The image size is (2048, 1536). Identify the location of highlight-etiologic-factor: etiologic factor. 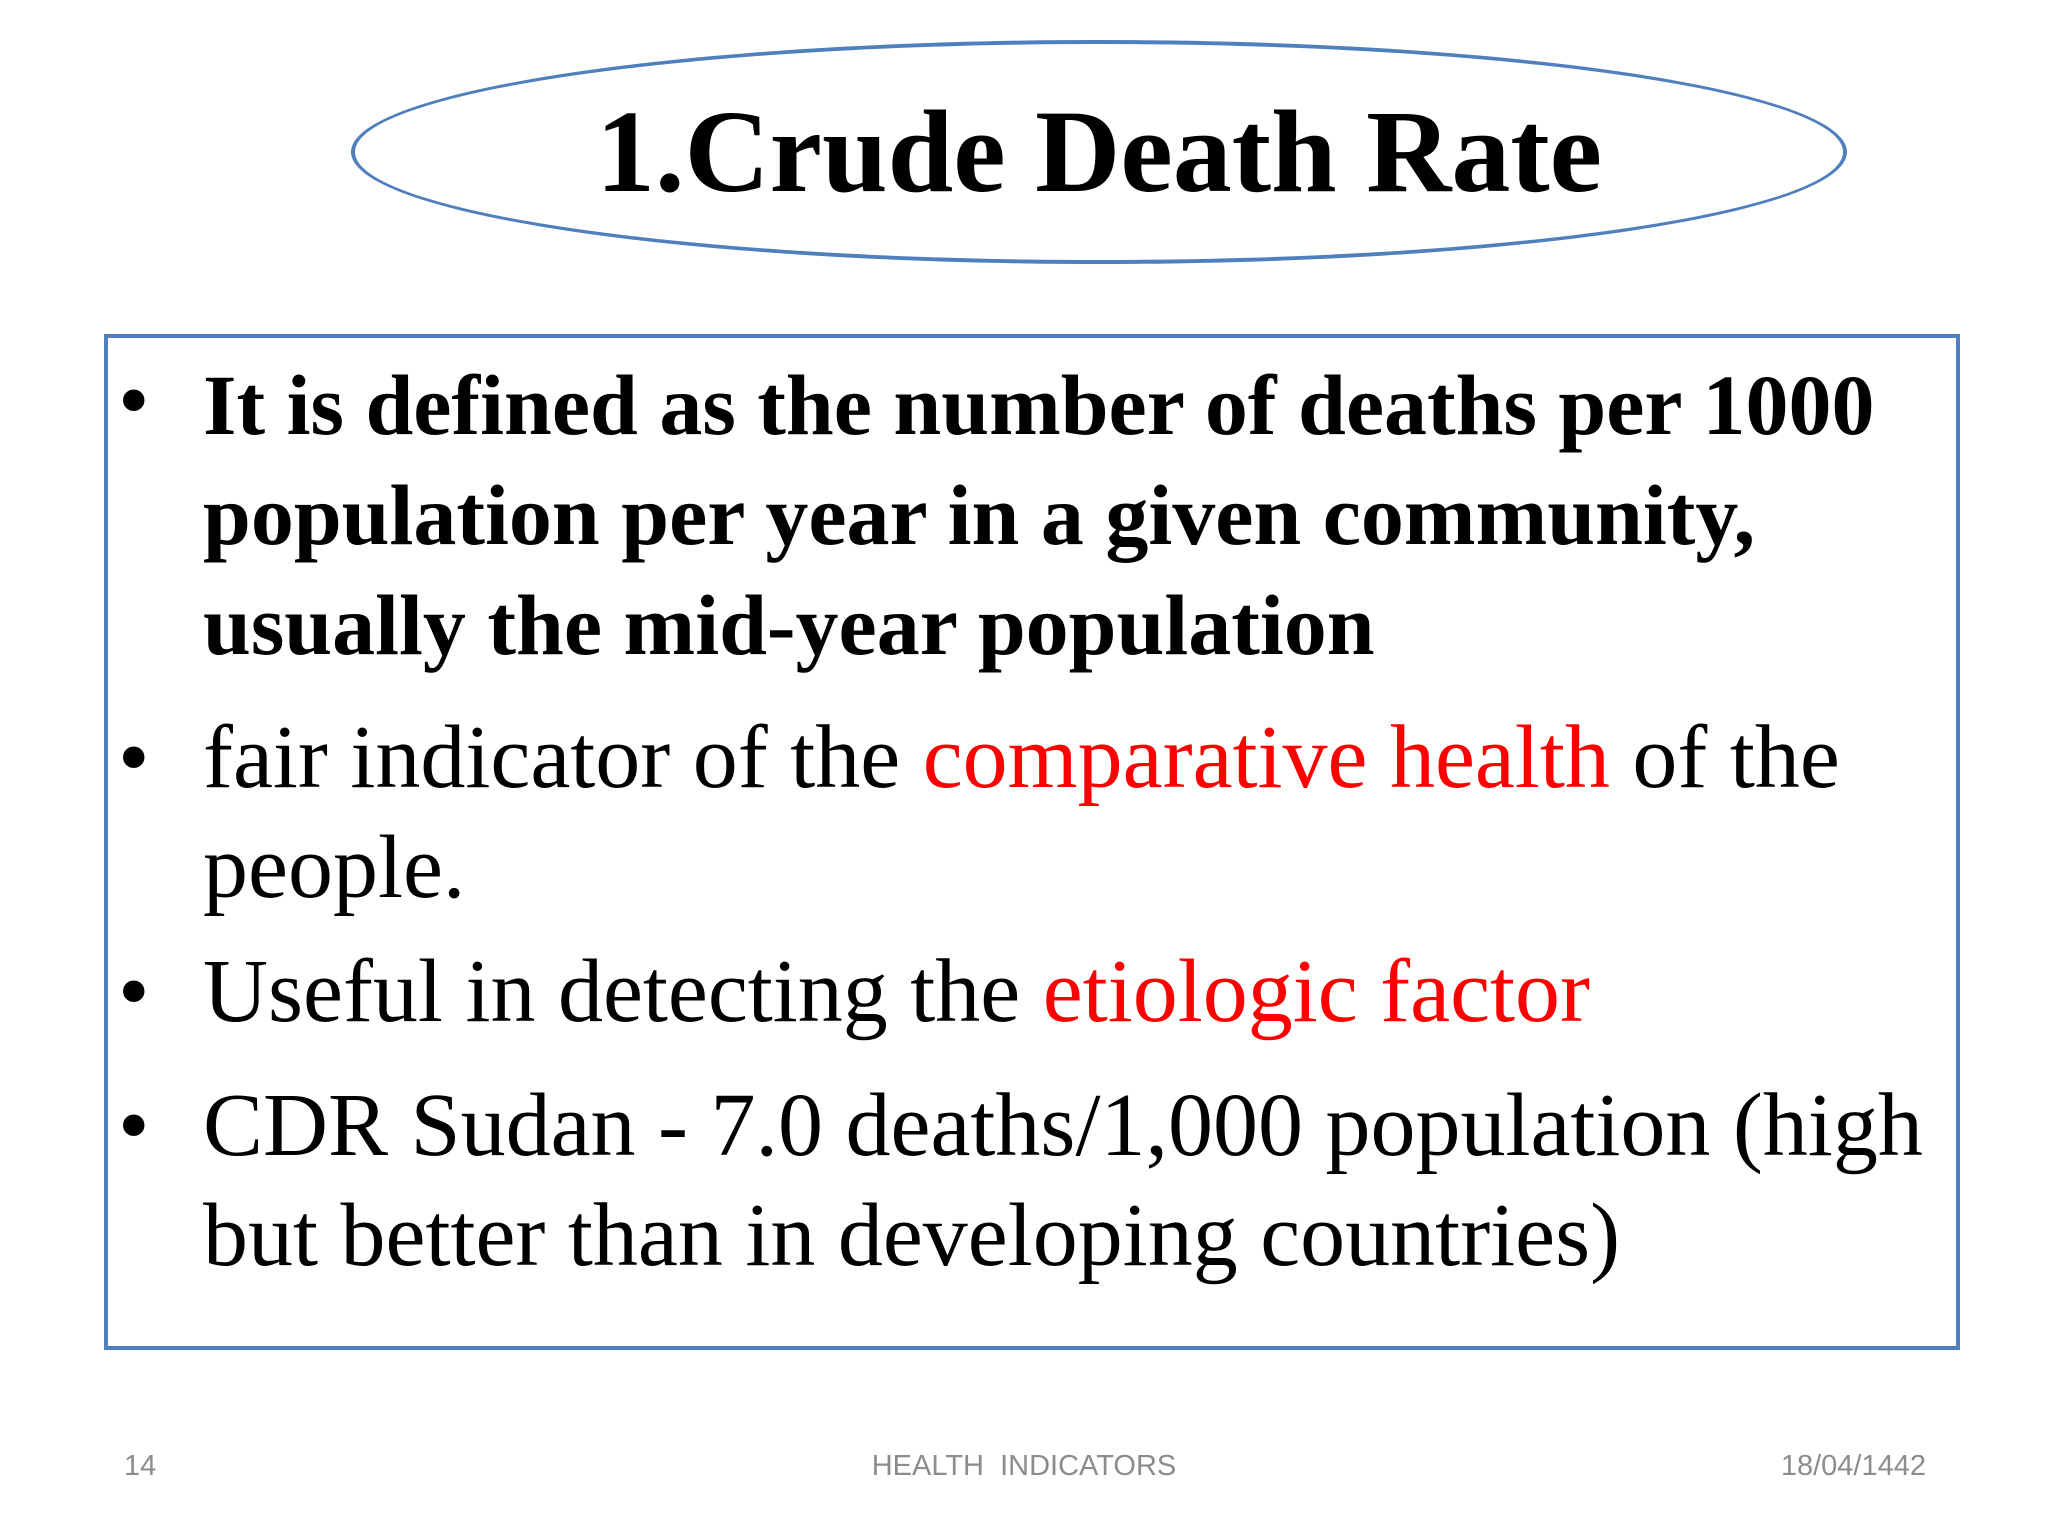
(1316, 991).